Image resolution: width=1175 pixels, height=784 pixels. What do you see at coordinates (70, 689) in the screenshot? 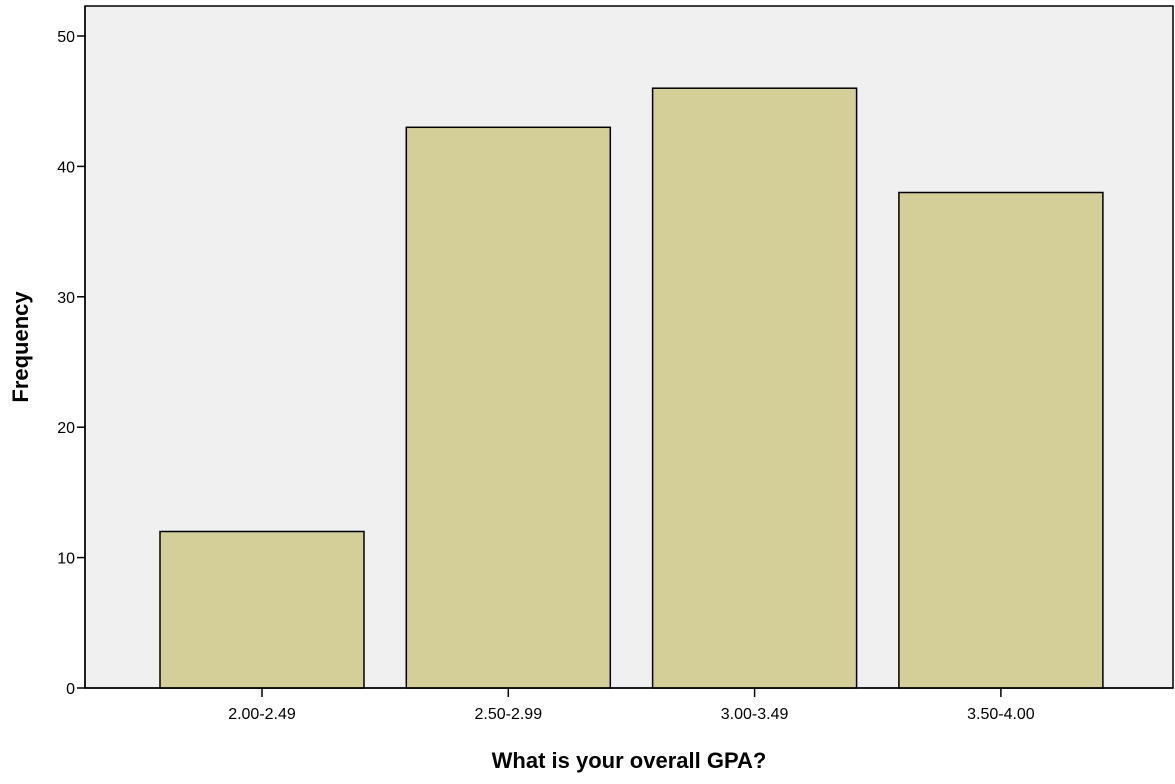
I see `y-tick-label: 0` at bounding box center [70, 689].